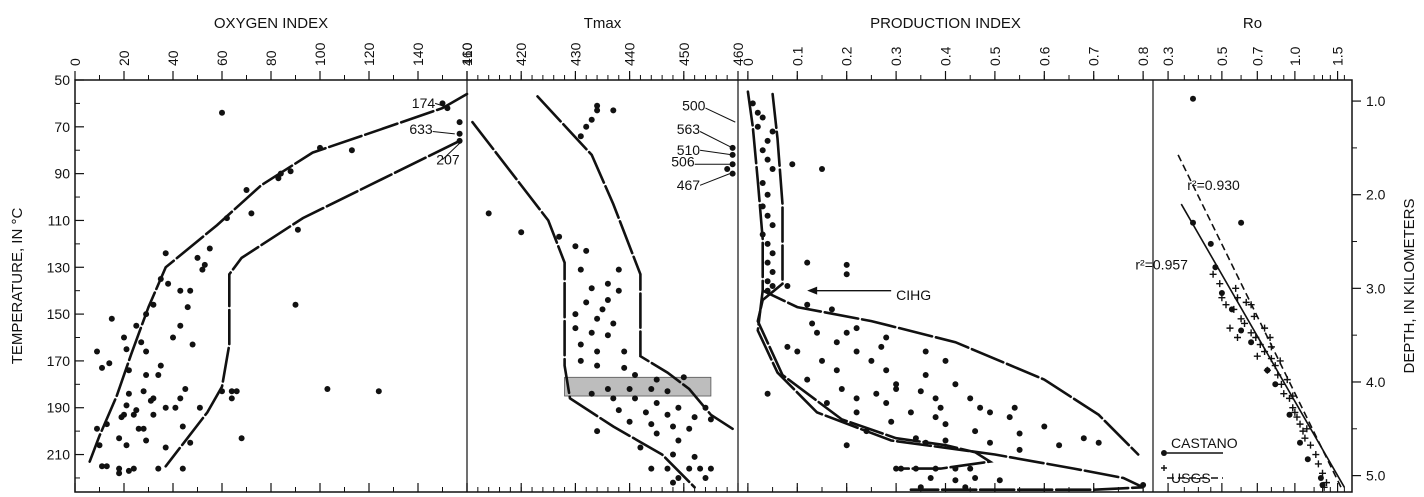 This screenshot has width=1424, height=497. What do you see at coordinates (715, 179) in the screenshot?
I see `leader-line` at bounding box center [715, 179].